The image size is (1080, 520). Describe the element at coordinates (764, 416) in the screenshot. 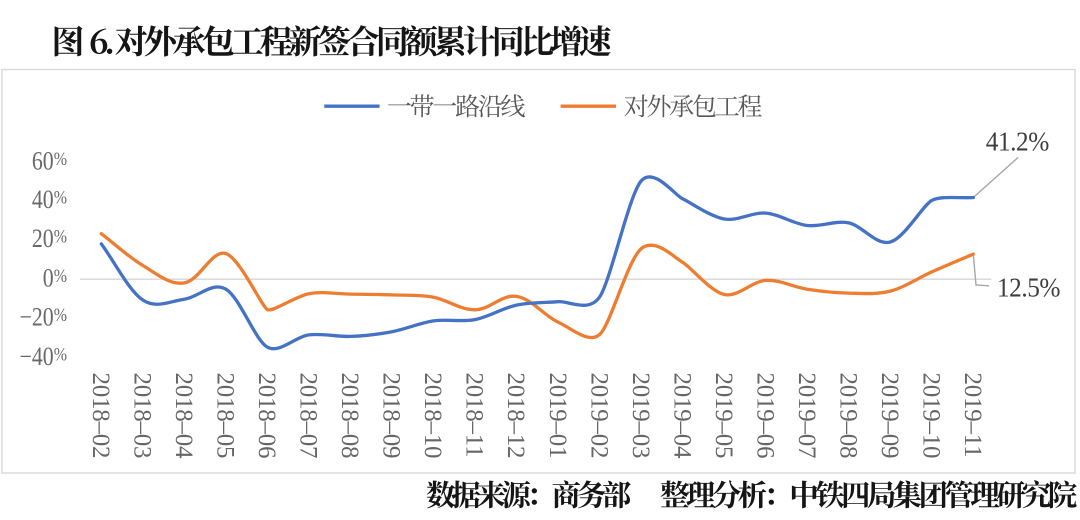

I see `svg-text: 2019–06` at that location.